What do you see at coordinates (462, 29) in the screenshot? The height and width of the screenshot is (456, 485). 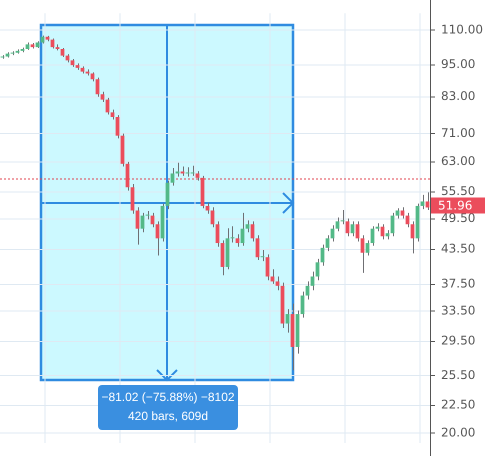 I see `y-tick-label: 110.00` at bounding box center [462, 29].